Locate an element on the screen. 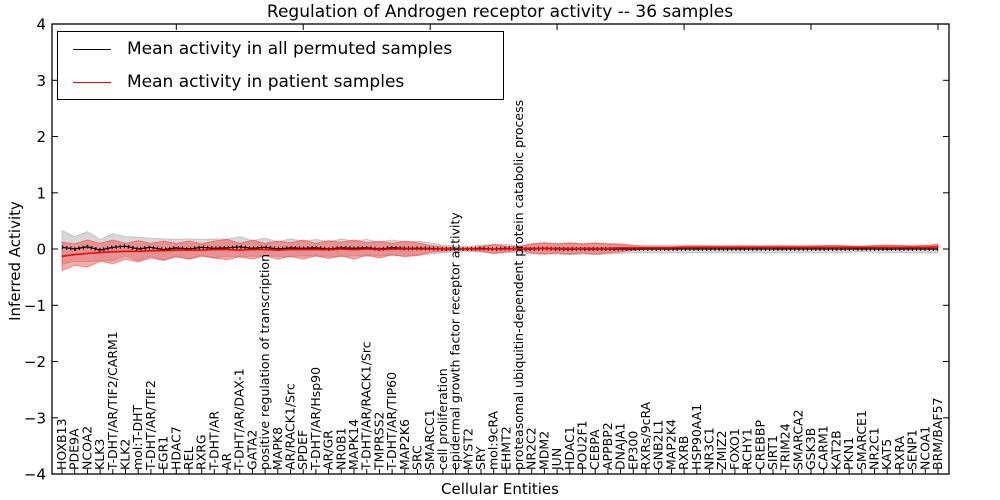 Image resolution: width=1000 pixels, height=500 pixels. x-tick-label: ZMIZ2 is located at coordinates (721, 450).